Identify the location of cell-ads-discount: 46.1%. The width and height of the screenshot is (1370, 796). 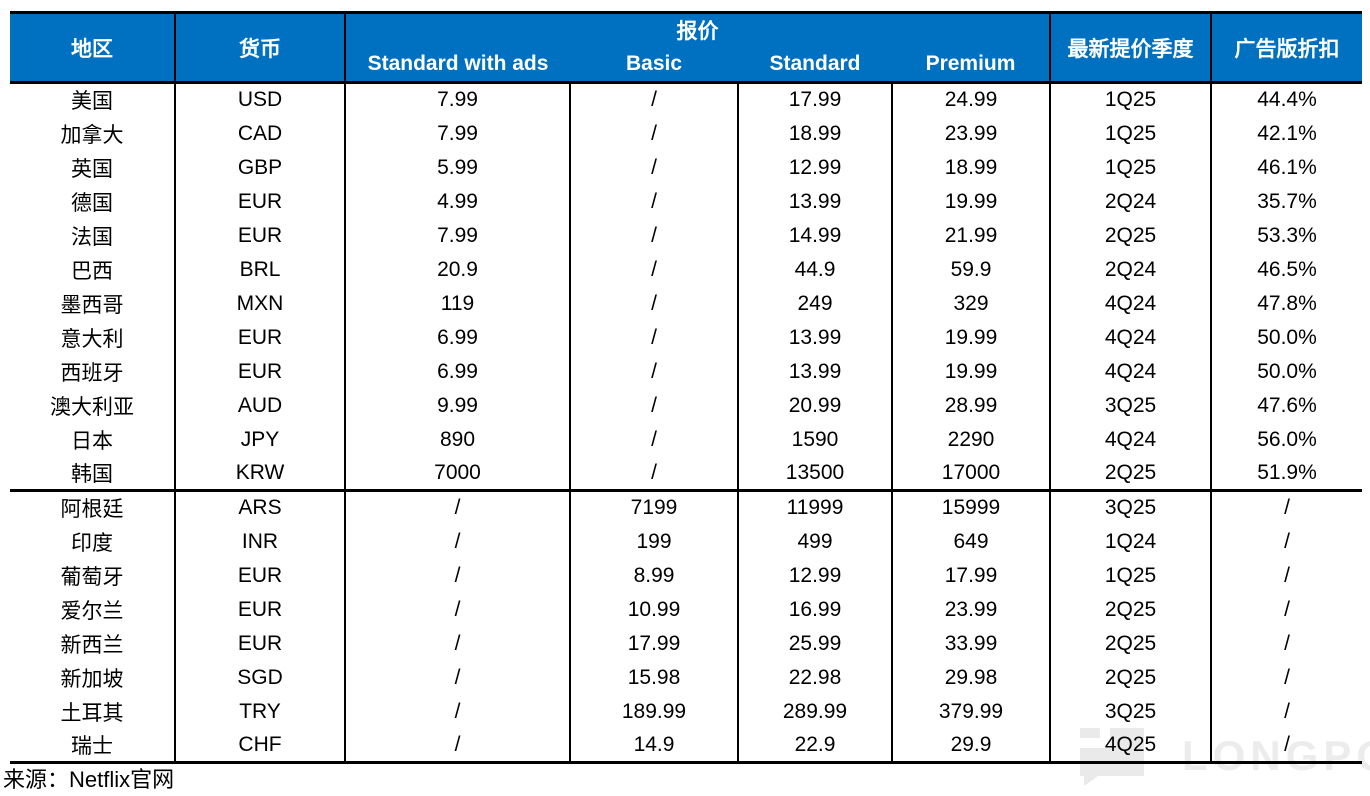
(1287, 167).